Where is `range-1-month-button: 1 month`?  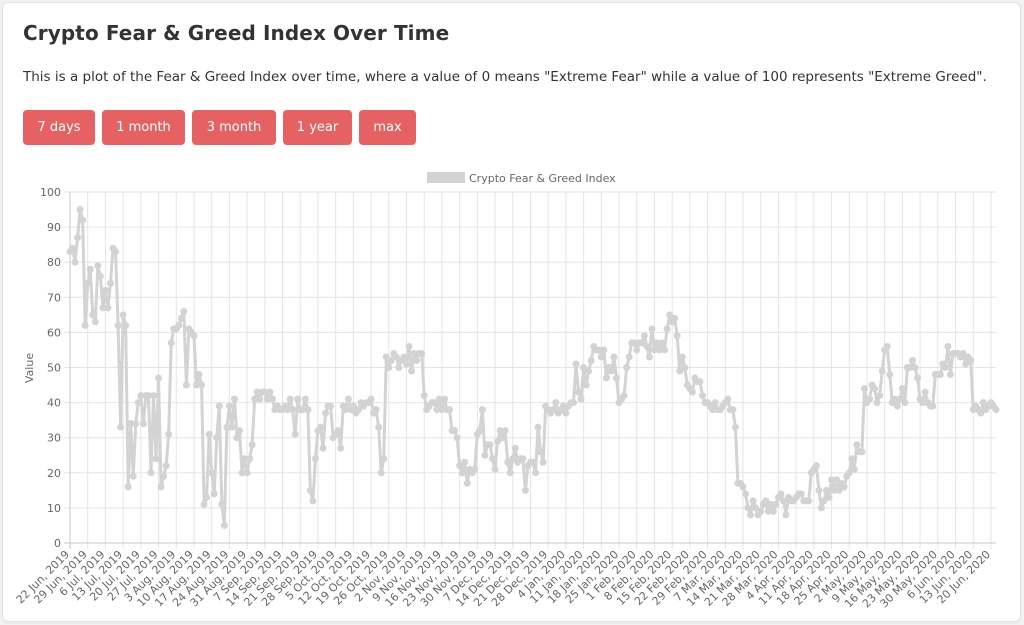
range-1-month-button: 1 month is located at coordinates (143, 127).